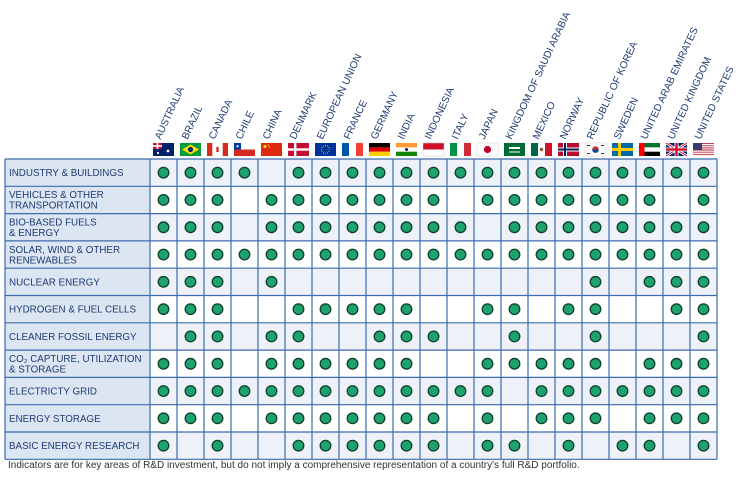 The height and width of the screenshot is (481, 750). What do you see at coordinates (192, 122) in the screenshot?
I see `country-label: BRAZIL` at bounding box center [192, 122].